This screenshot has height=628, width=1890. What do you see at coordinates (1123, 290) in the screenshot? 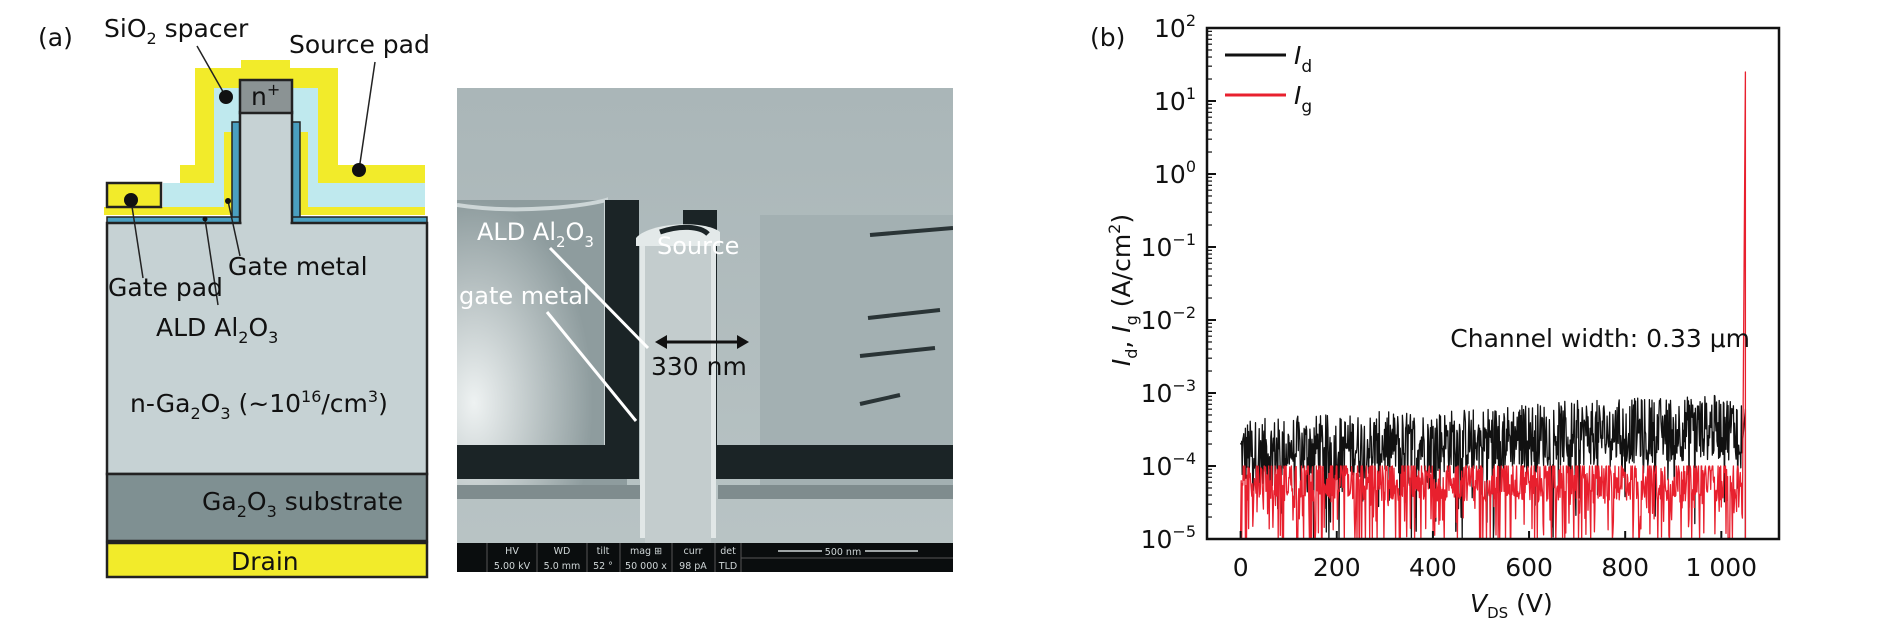
I see `y-axis-label: Id, Ig (A/cm2)` at bounding box center [1123, 290].